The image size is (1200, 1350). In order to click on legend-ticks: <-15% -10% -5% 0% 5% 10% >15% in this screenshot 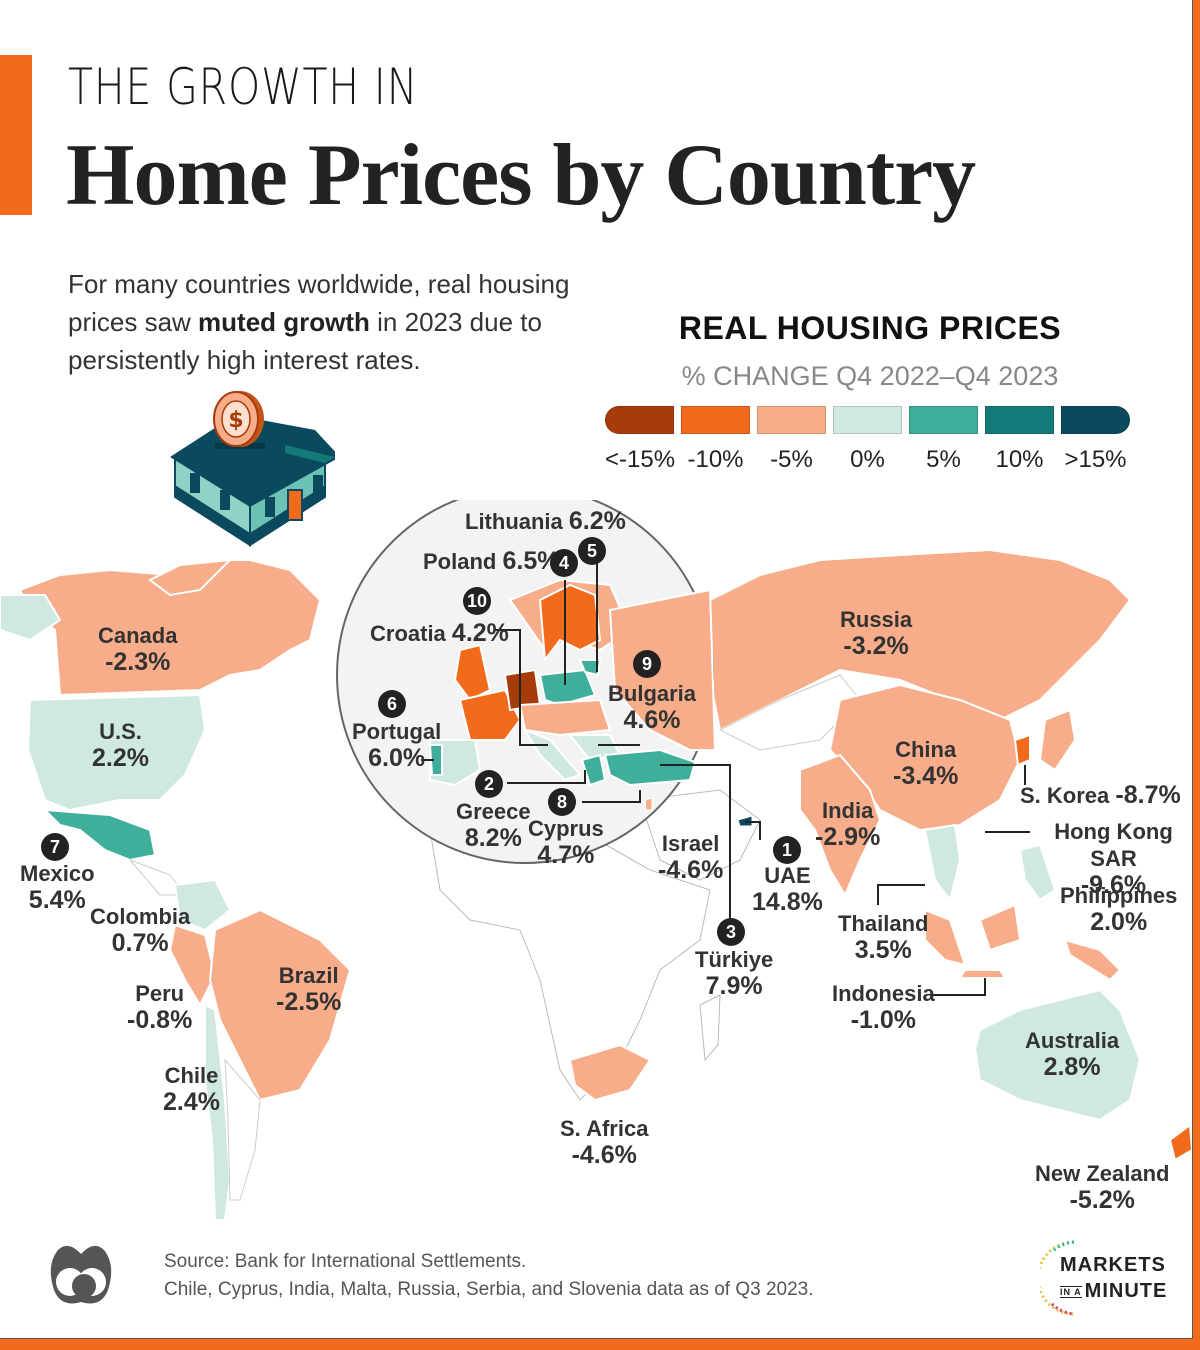, I will do `click(870, 460)`.